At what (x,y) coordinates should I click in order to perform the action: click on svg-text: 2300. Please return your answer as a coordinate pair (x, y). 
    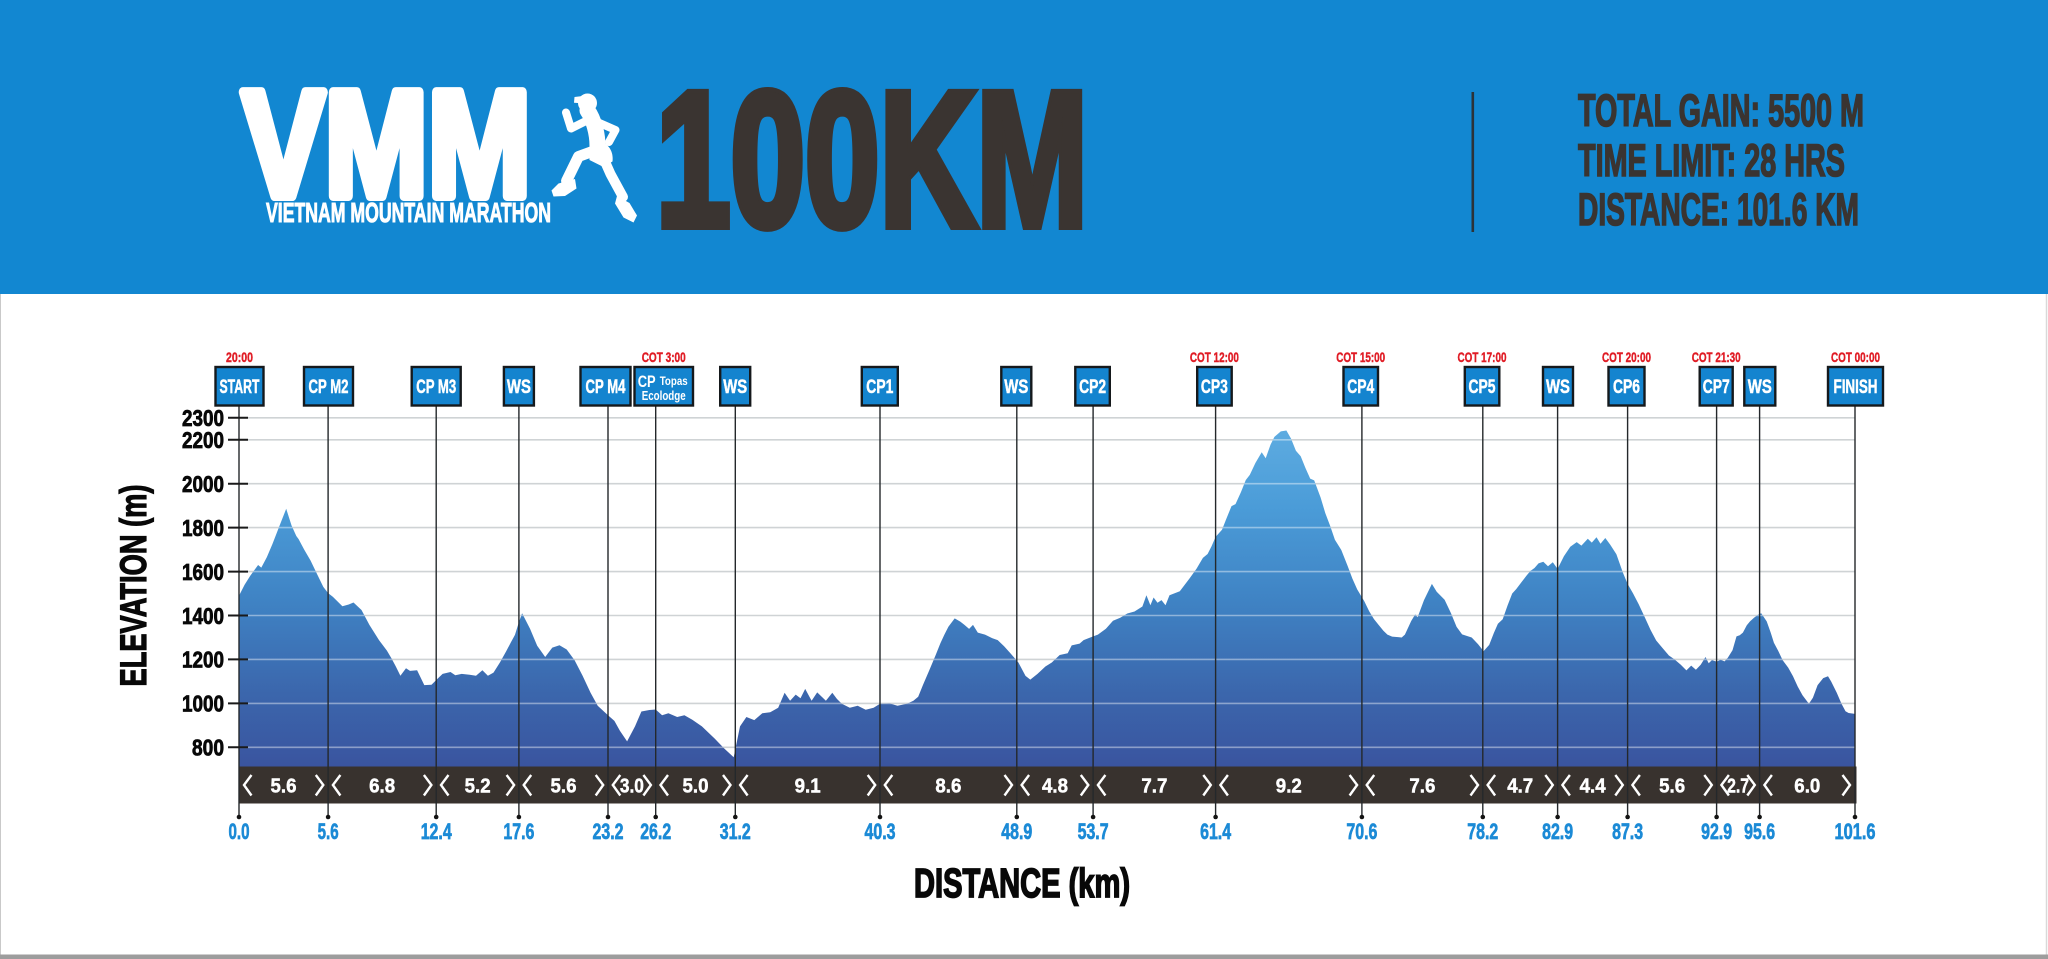
    Looking at the image, I should click on (203, 418).